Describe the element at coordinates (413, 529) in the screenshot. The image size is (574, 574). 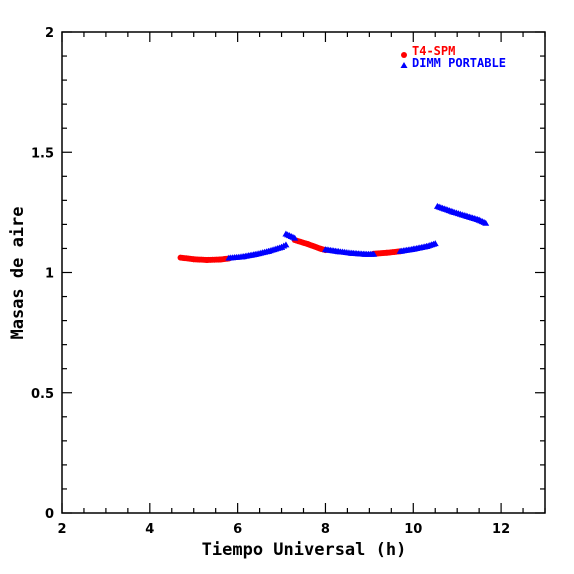
I see `x-tick-label: 10` at that location.